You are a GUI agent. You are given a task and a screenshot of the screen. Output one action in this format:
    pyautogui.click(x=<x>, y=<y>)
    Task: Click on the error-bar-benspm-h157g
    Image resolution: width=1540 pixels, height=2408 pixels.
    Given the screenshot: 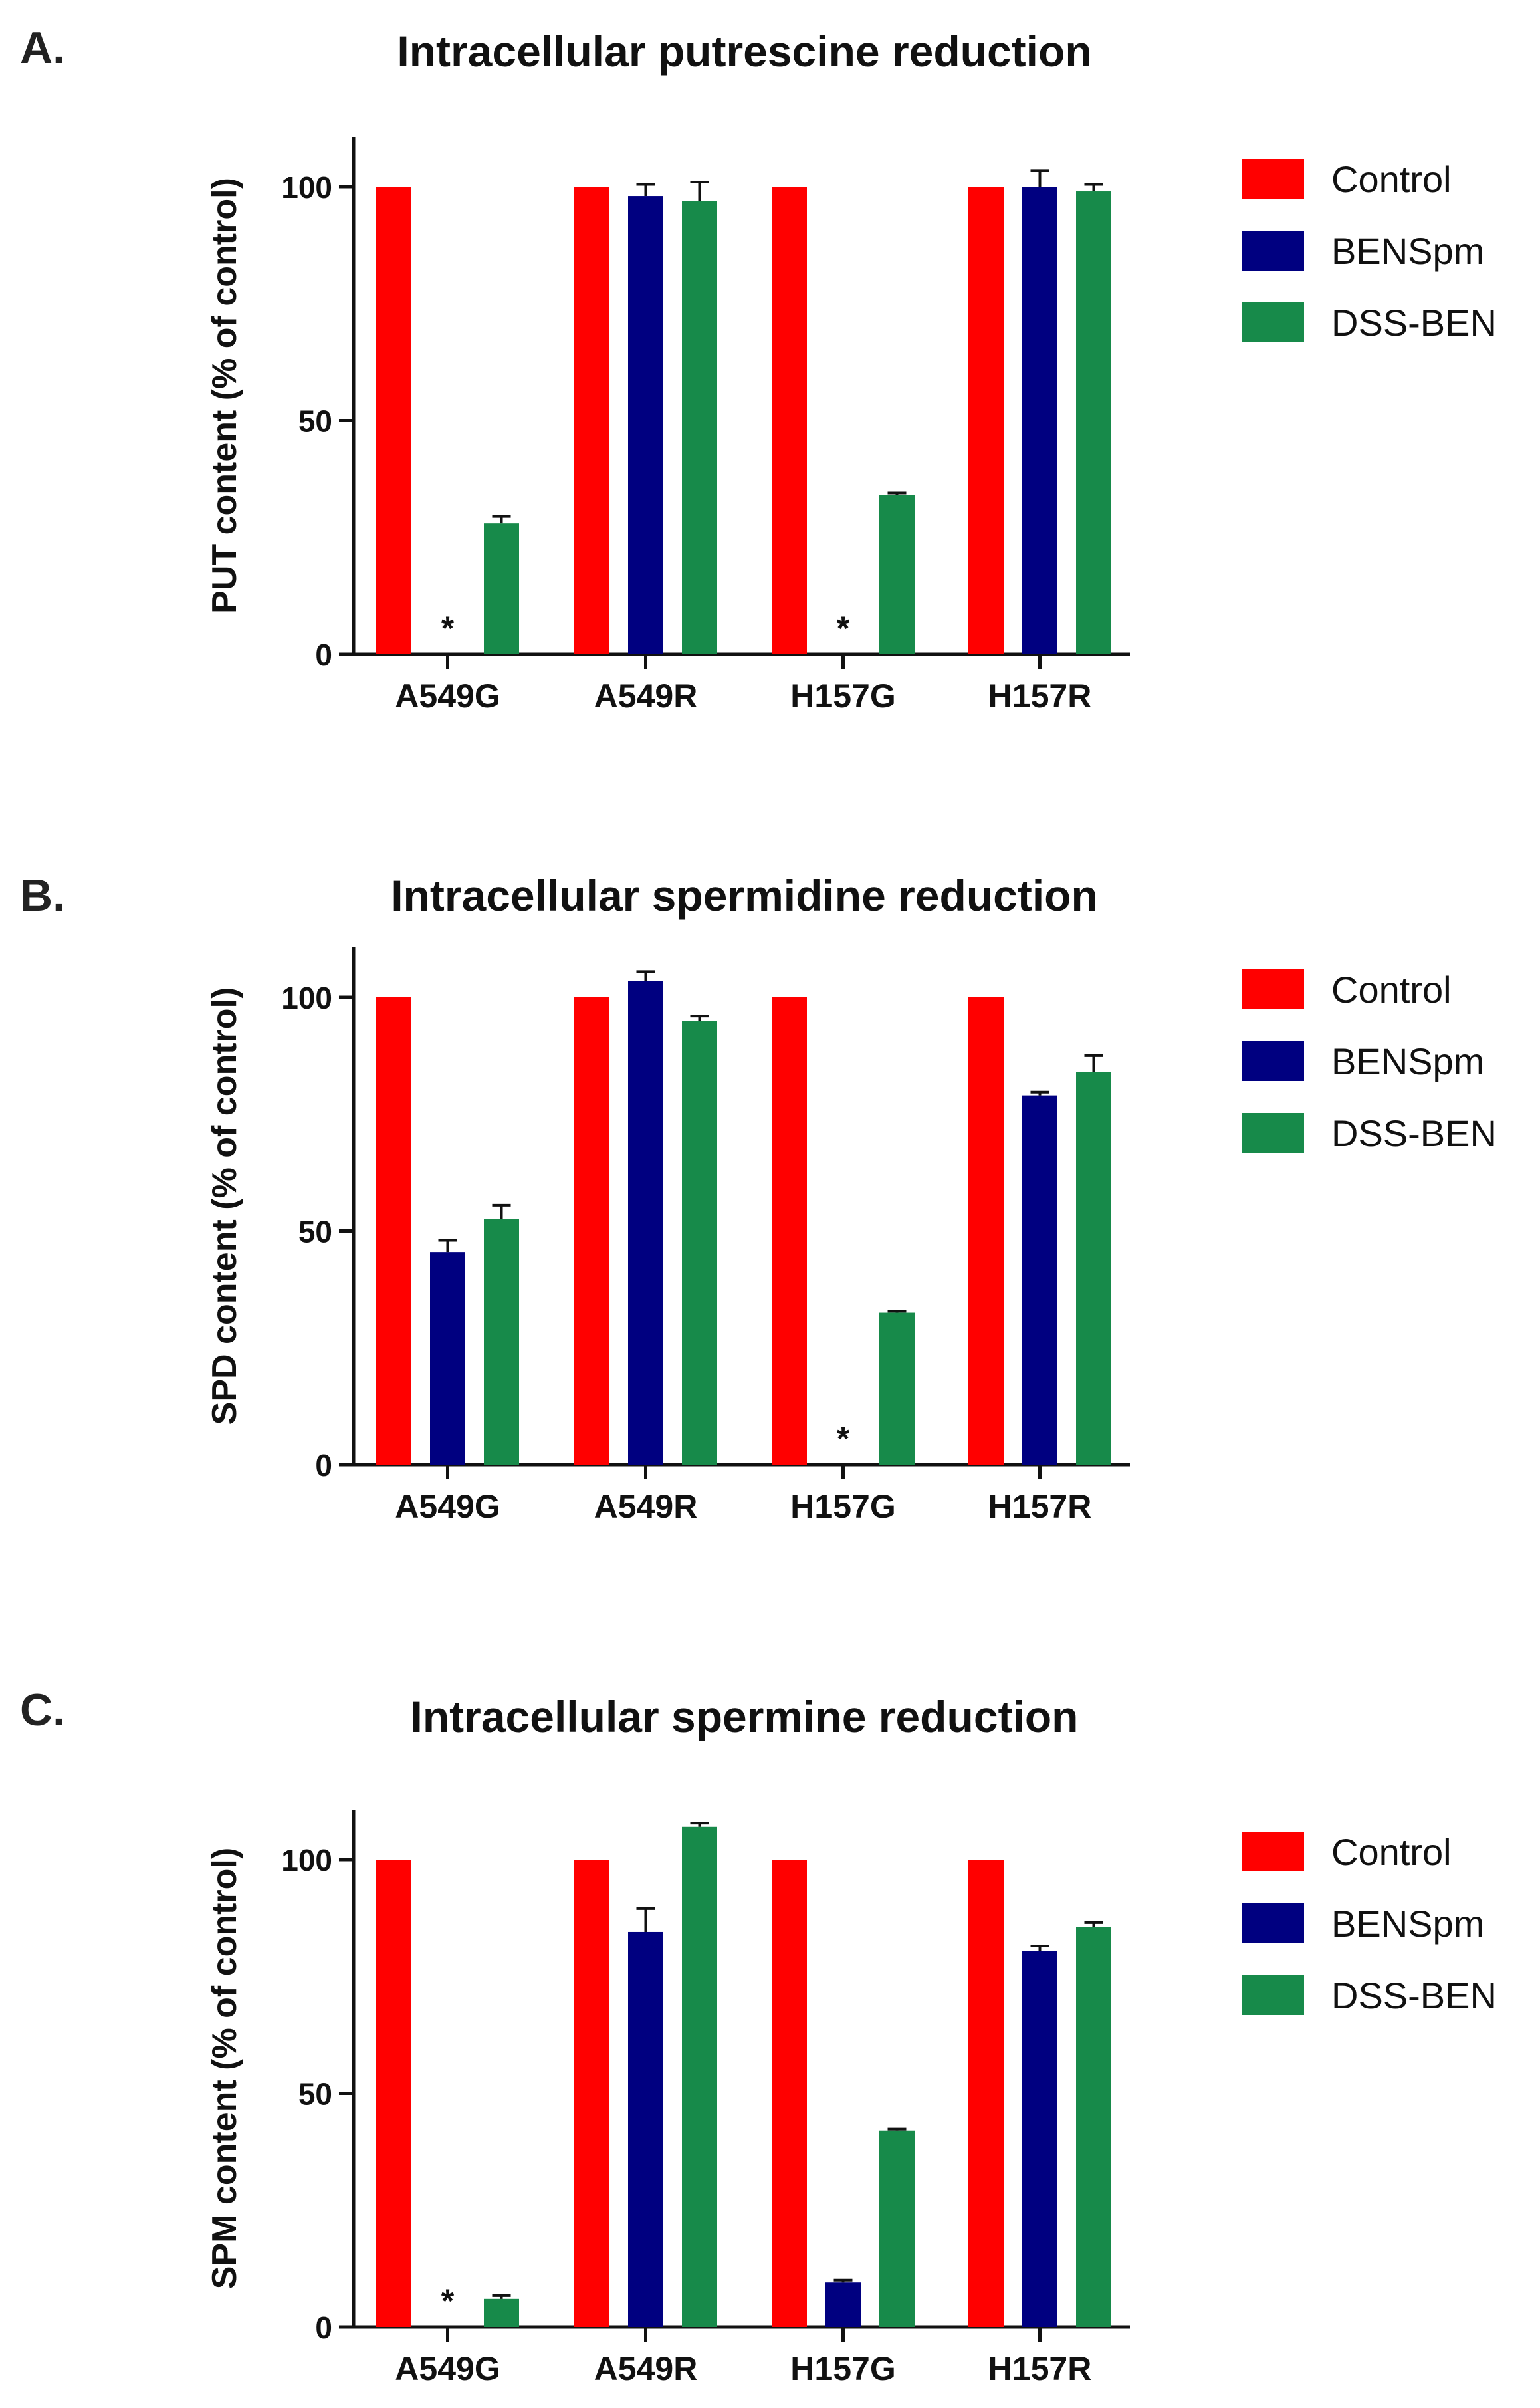 What is the action you would take?
    pyautogui.click(x=843, y=2280)
    